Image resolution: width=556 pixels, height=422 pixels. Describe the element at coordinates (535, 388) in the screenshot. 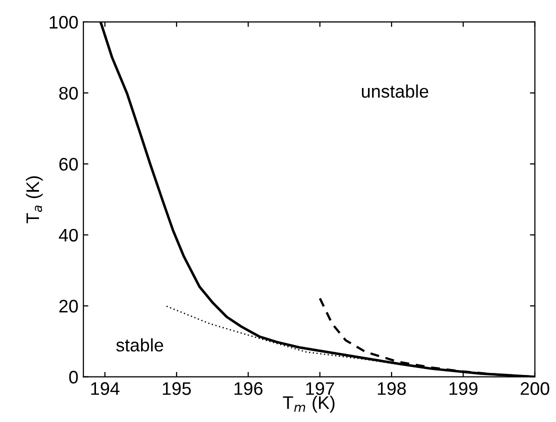

I see `x-tick-label: 200` at that location.